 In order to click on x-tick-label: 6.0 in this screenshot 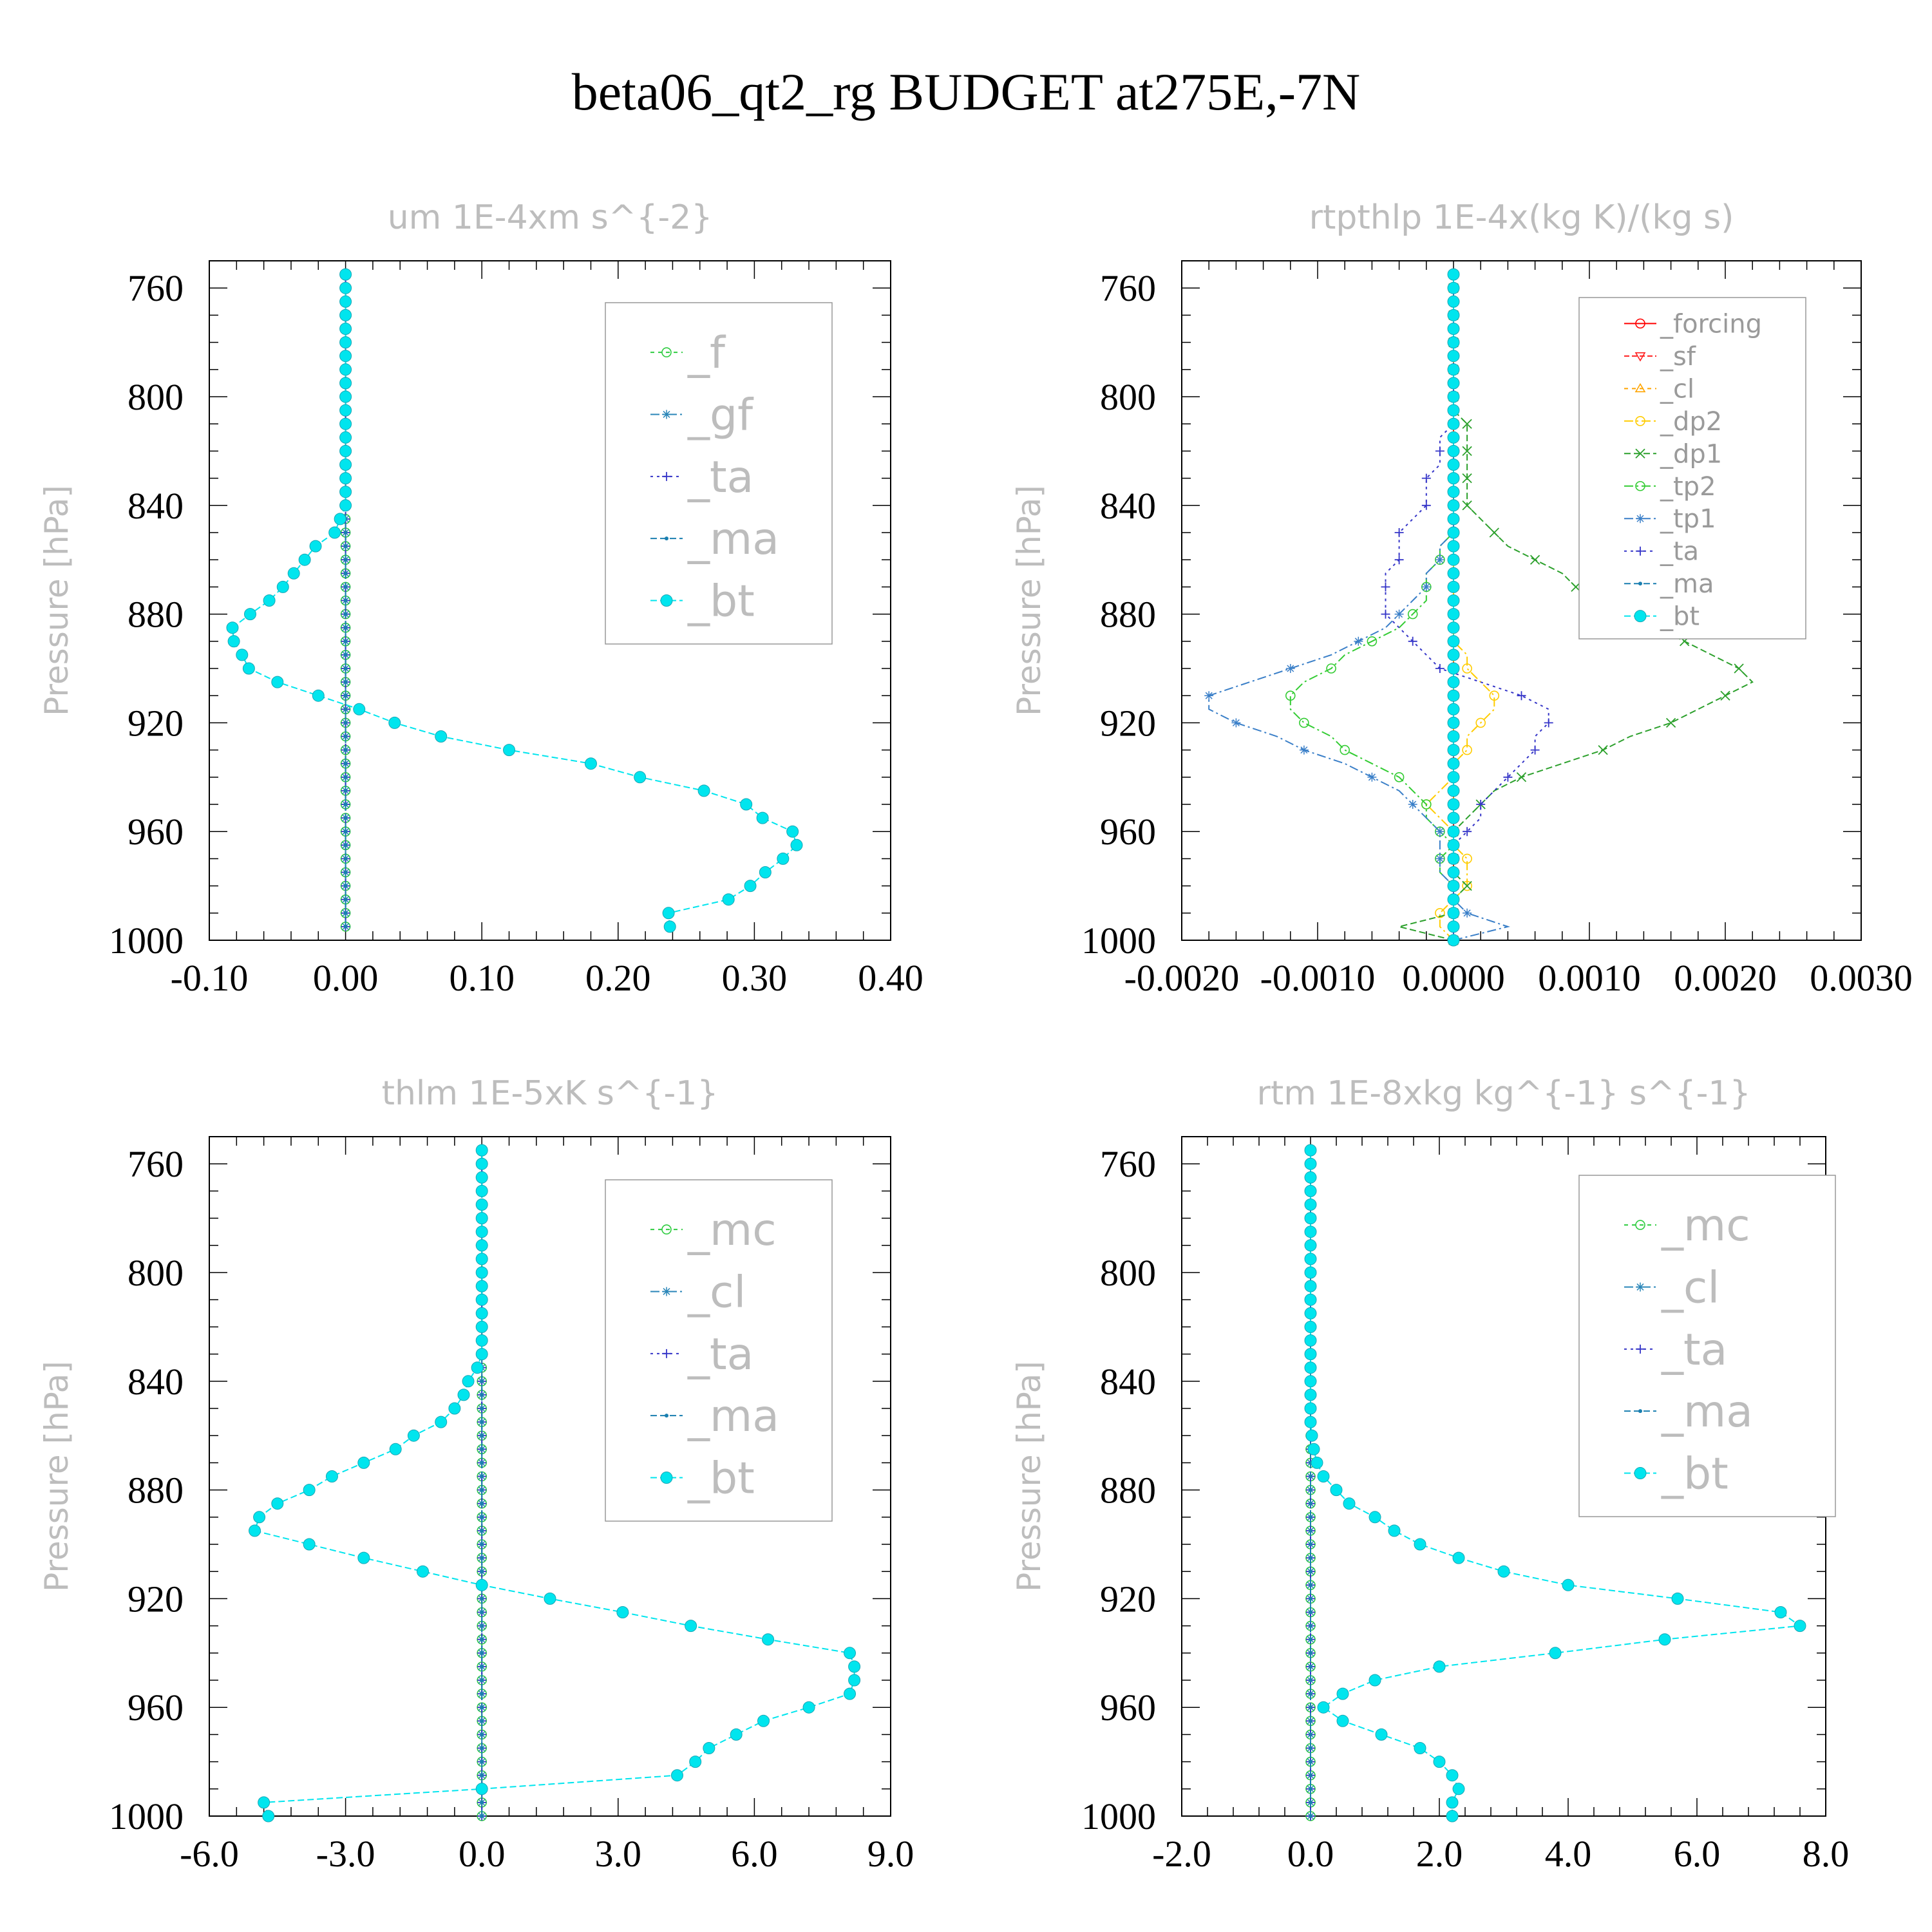, I will do `click(754, 1854)`.